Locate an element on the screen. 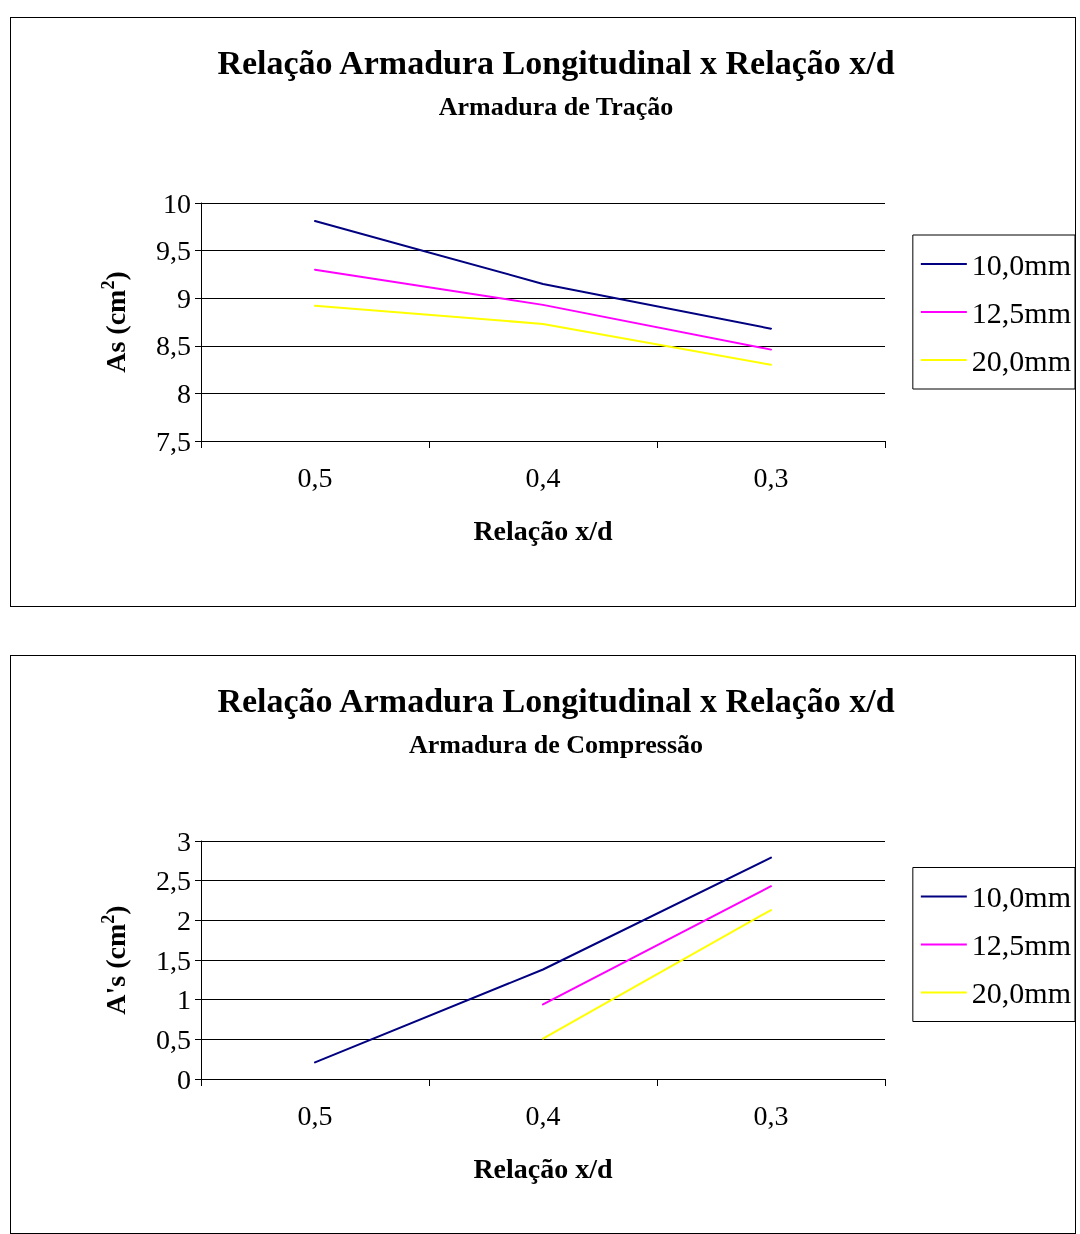  chart-subtitle: Armadura de Tração is located at coordinates (556, 106).